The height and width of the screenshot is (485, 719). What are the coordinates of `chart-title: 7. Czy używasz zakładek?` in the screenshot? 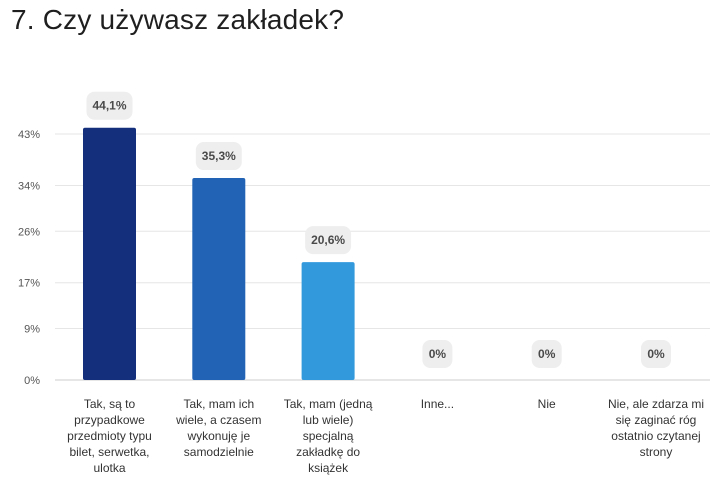 It's located at (178, 19).